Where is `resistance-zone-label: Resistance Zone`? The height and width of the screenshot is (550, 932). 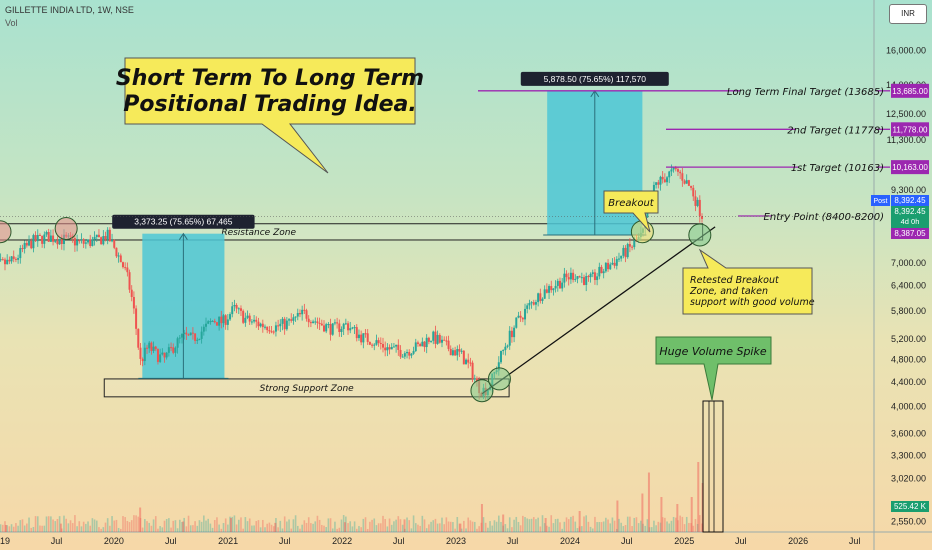 resistance-zone-label: Resistance Zone is located at coordinates (258, 233).